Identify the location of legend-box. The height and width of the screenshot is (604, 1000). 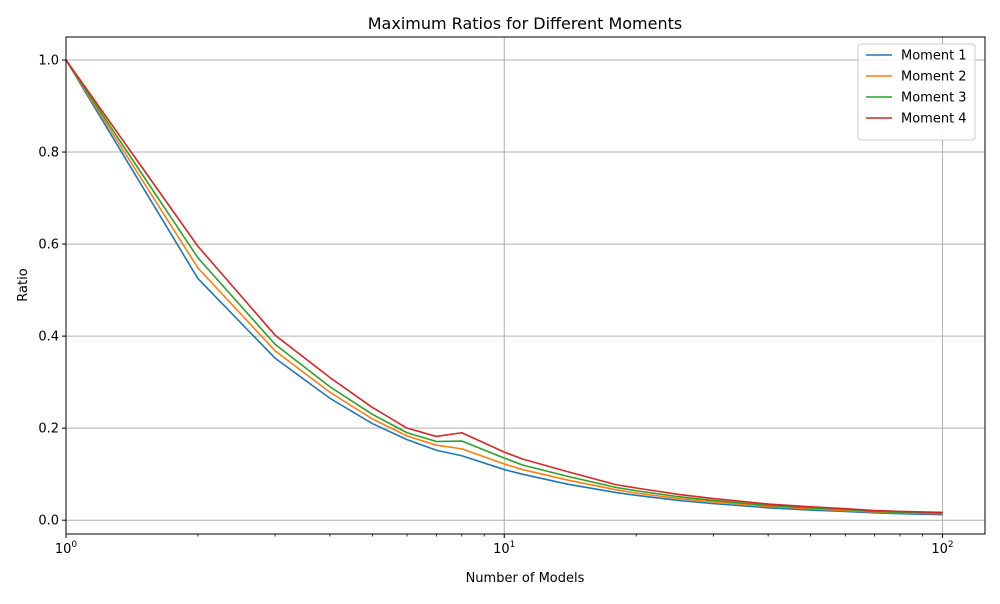
(916, 92).